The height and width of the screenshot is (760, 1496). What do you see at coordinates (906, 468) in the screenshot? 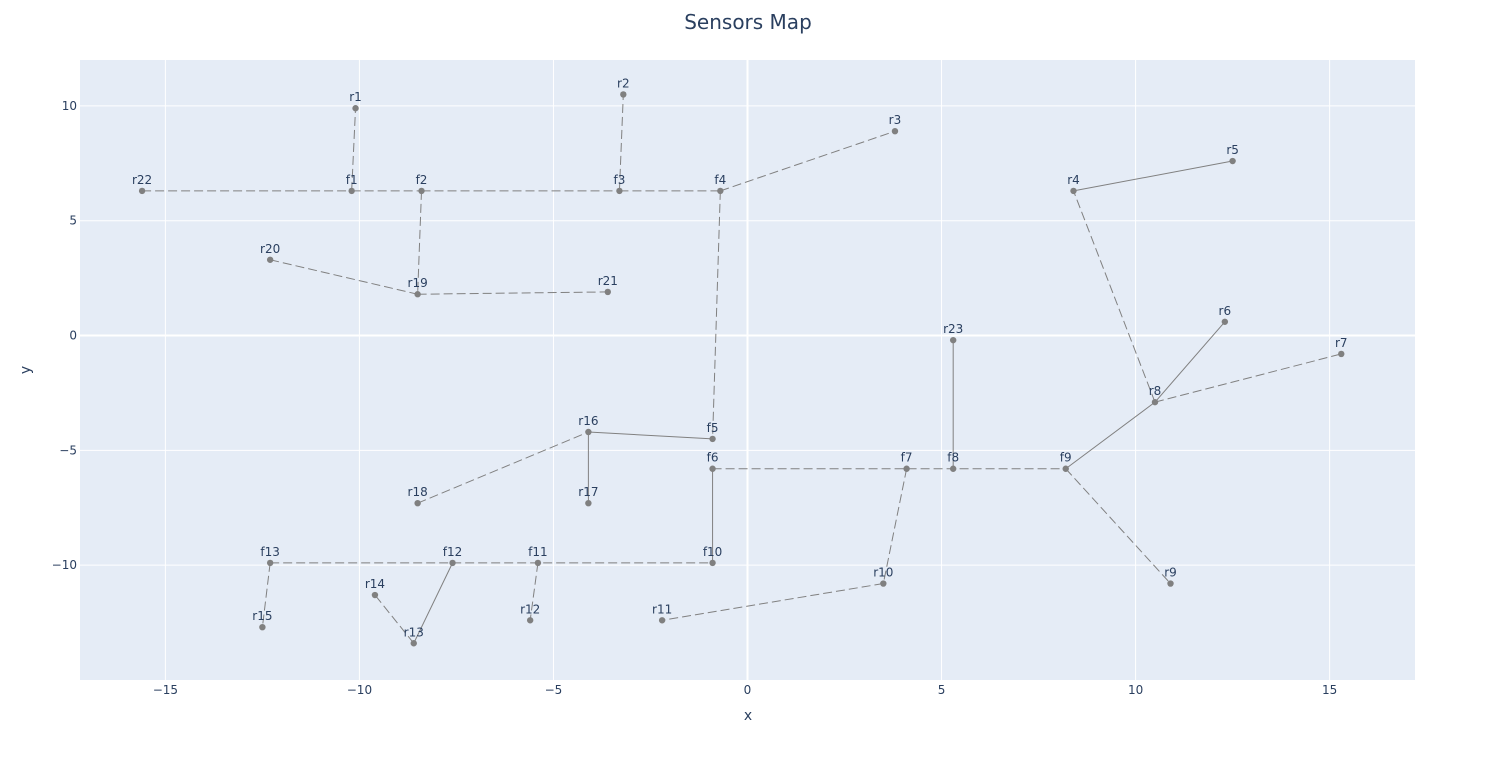
I see `marker-f7` at bounding box center [906, 468].